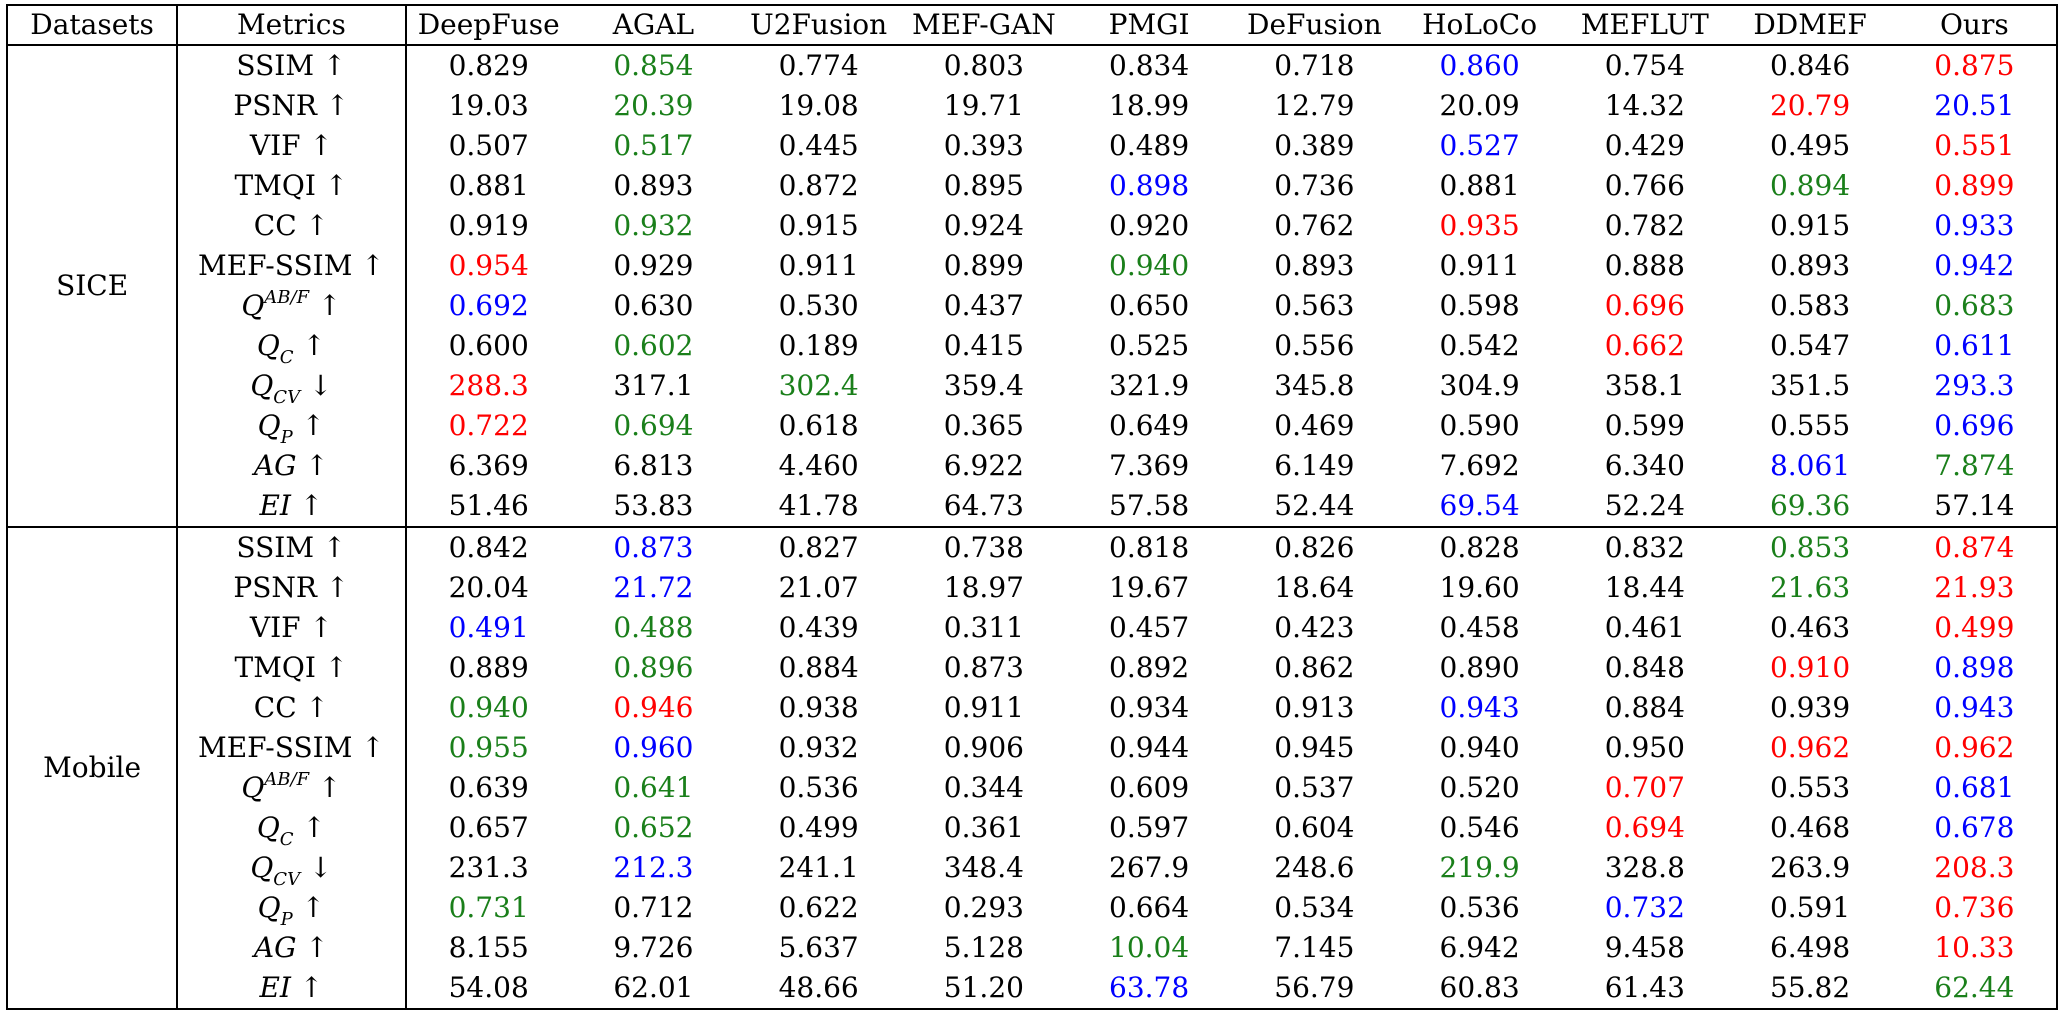 The image size is (2065, 1030). What do you see at coordinates (1974, 105) in the screenshot?
I see `value-cell: 20.51` at bounding box center [1974, 105].